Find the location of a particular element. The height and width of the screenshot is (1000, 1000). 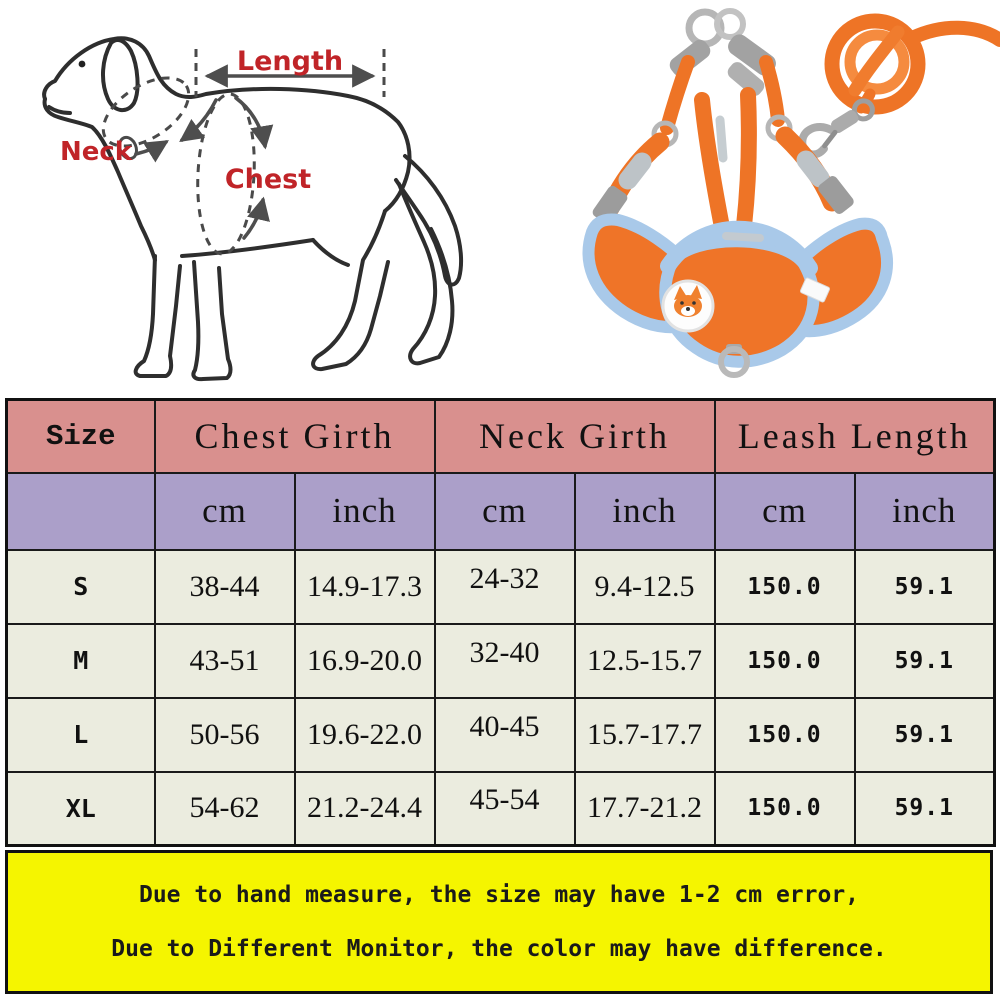

header-size: Size is located at coordinates (80, 436).